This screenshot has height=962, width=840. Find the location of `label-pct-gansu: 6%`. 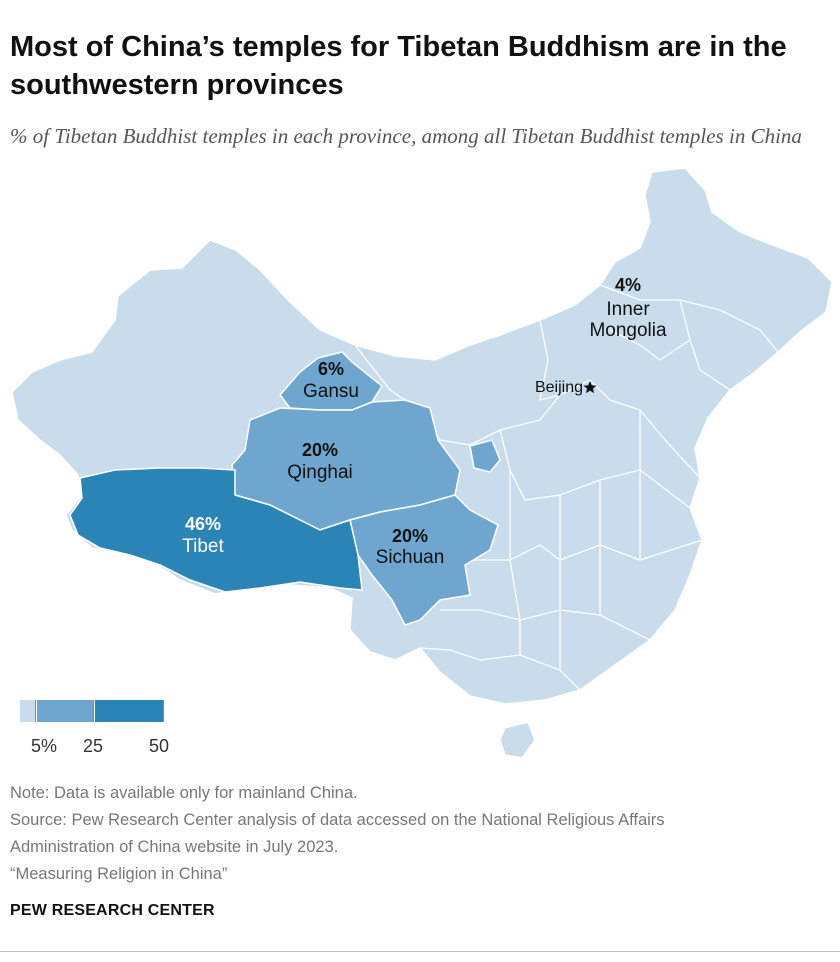

label-pct-gansu: 6% is located at coordinates (331, 369).